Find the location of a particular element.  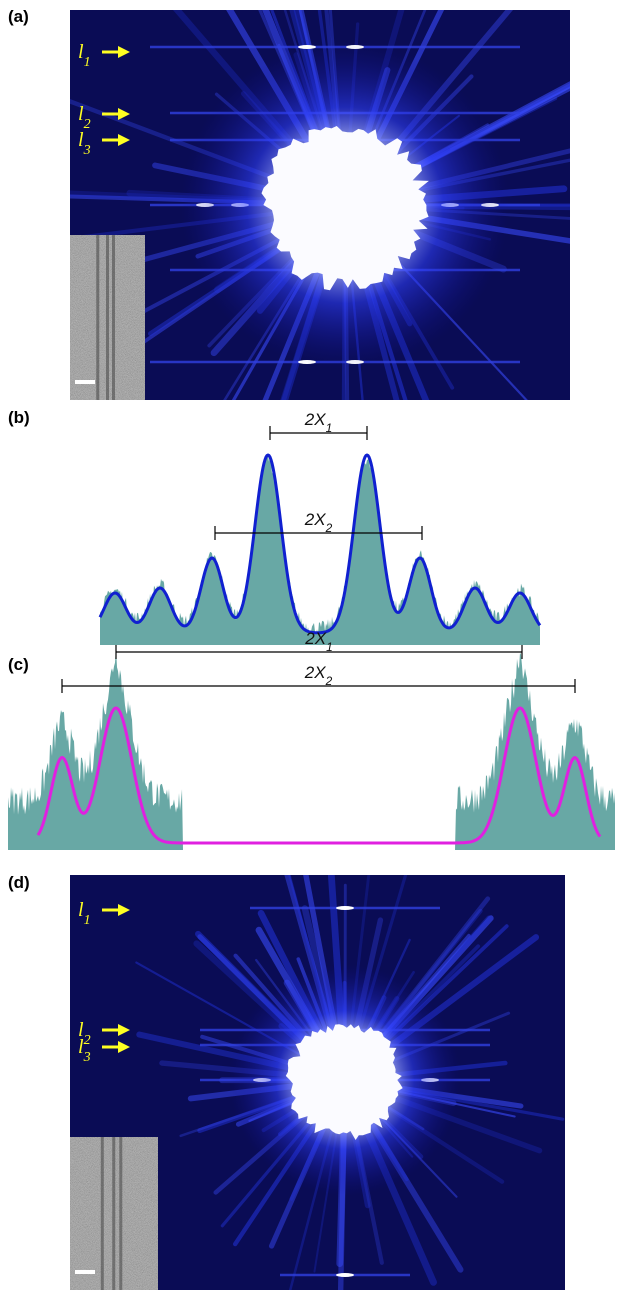

panel-label: (b) is located at coordinates (19, 417).